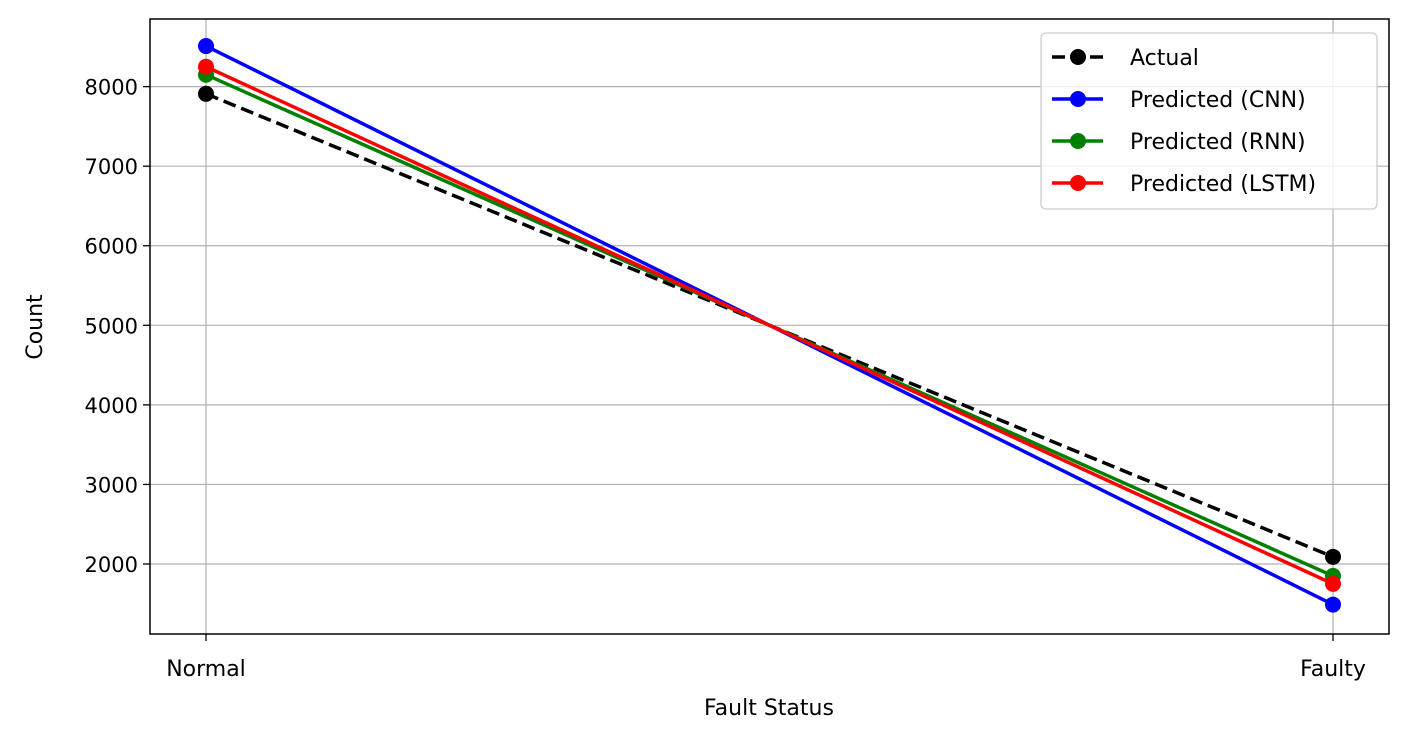 The image size is (1409, 742). What do you see at coordinates (111, 485) in the screenshot?
I see `y-tick-label: 3000` at bounding box center [111, 485].